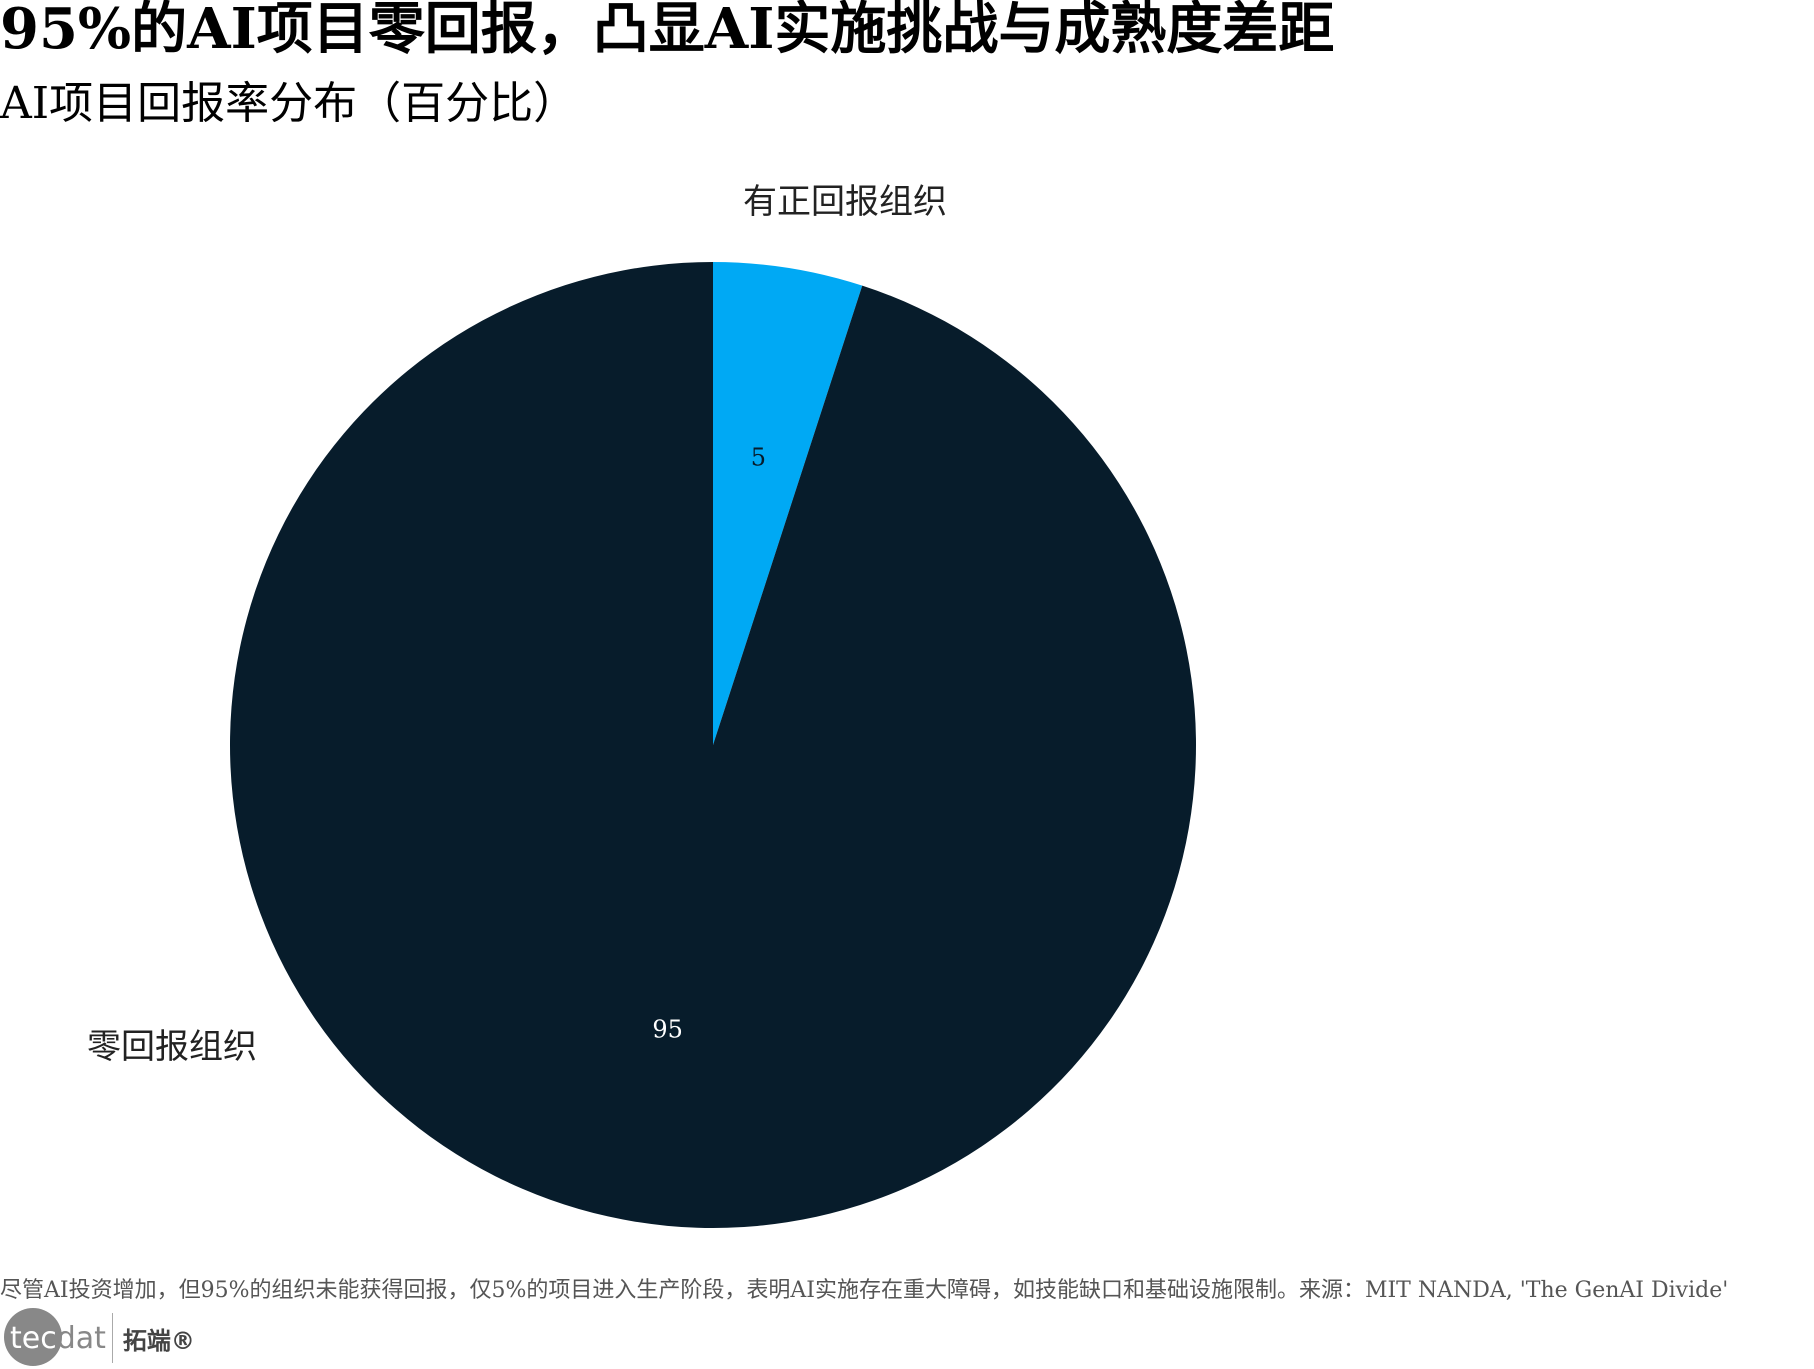 The image size is (1814, 1369). Describe the element at coordinates (667, 31) in the screenshot. I see `chart-title: 95%的AI项目零回报，凸显AI实施挑战与成熟度差距` at that location.